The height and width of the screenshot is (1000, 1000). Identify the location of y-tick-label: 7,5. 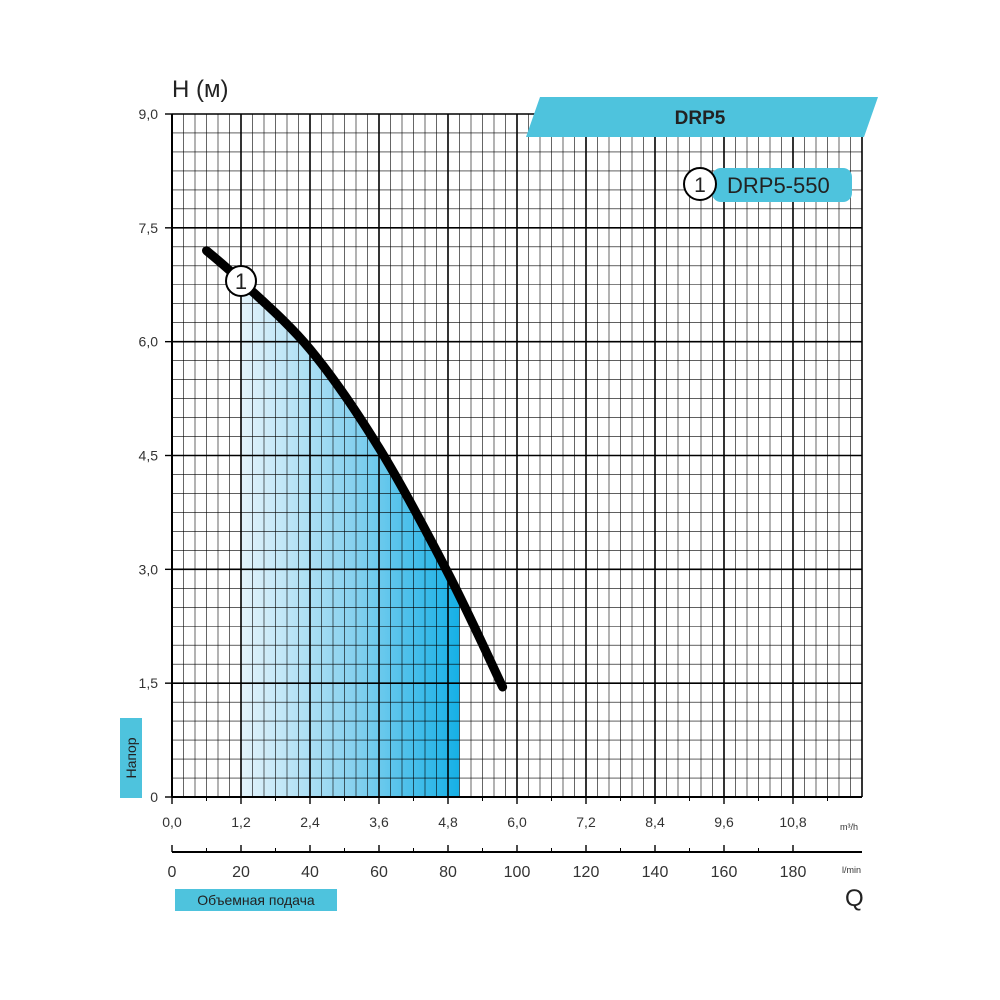
(149, 228).